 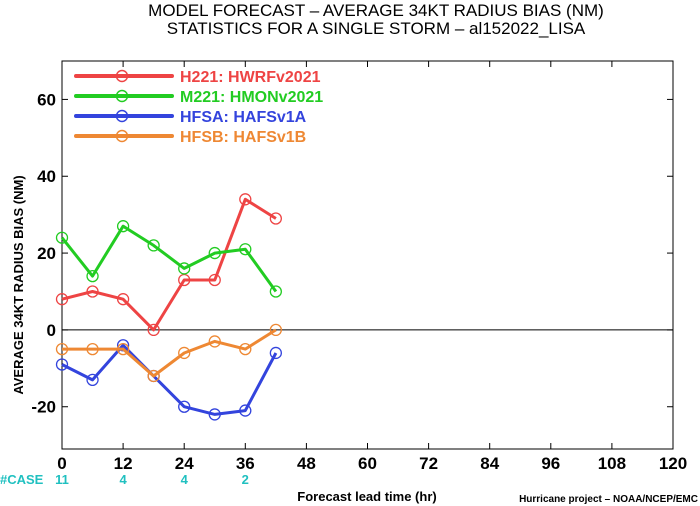 I want to click on x-tick-label: 108, so click(x=612, y=463).